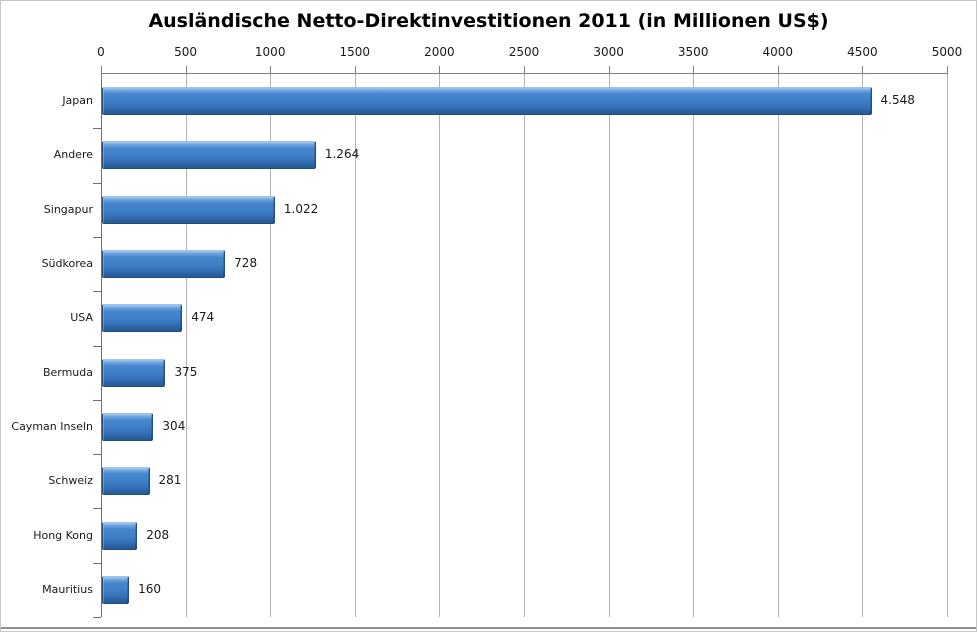 This screenshot has width=977, height=632. Describe the element at coordinates (186, 52) in the screenshot. I see `x-tick-label: 500` at that location.